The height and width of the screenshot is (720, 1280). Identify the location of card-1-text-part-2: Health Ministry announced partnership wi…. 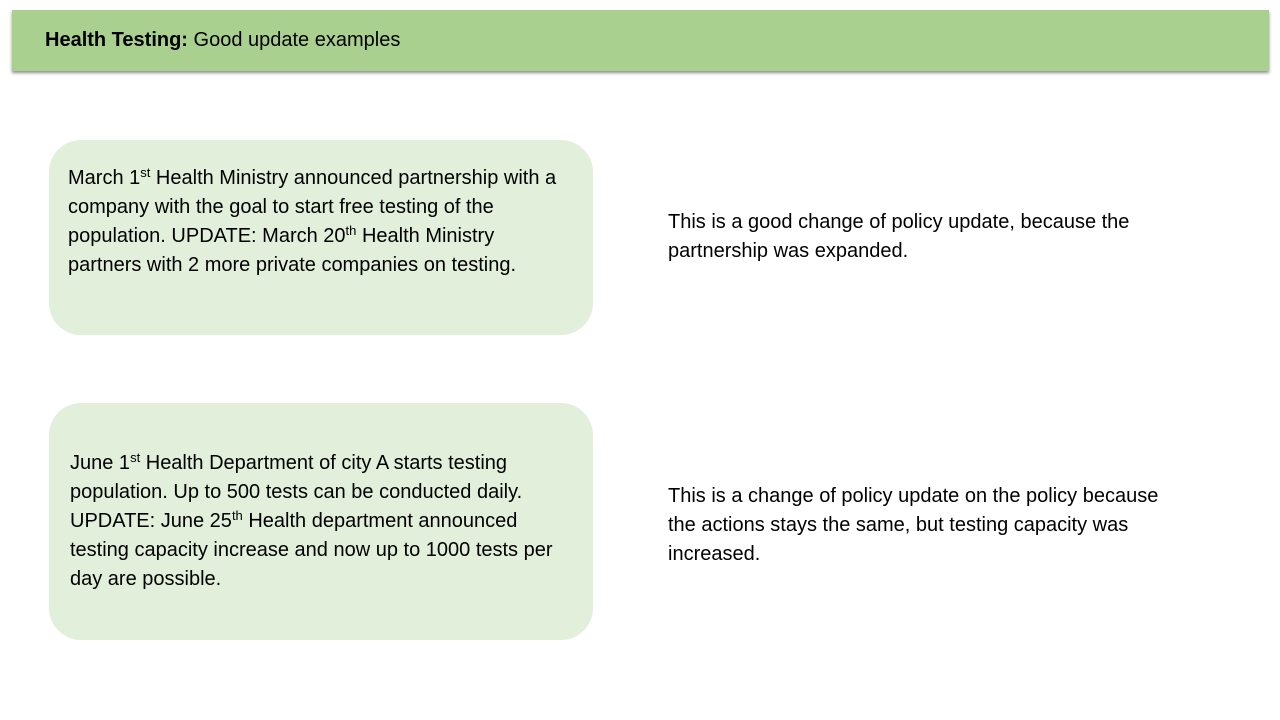
(312, 207).